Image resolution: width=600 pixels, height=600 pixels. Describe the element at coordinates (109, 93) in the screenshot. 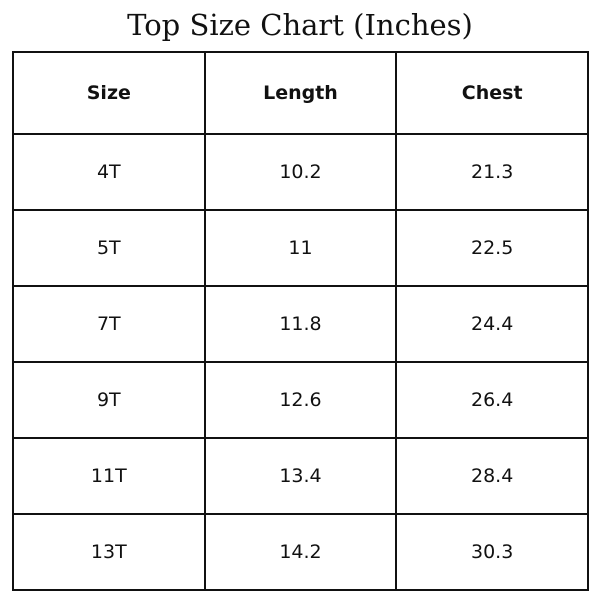

I see `header-cell: Size` at that location.